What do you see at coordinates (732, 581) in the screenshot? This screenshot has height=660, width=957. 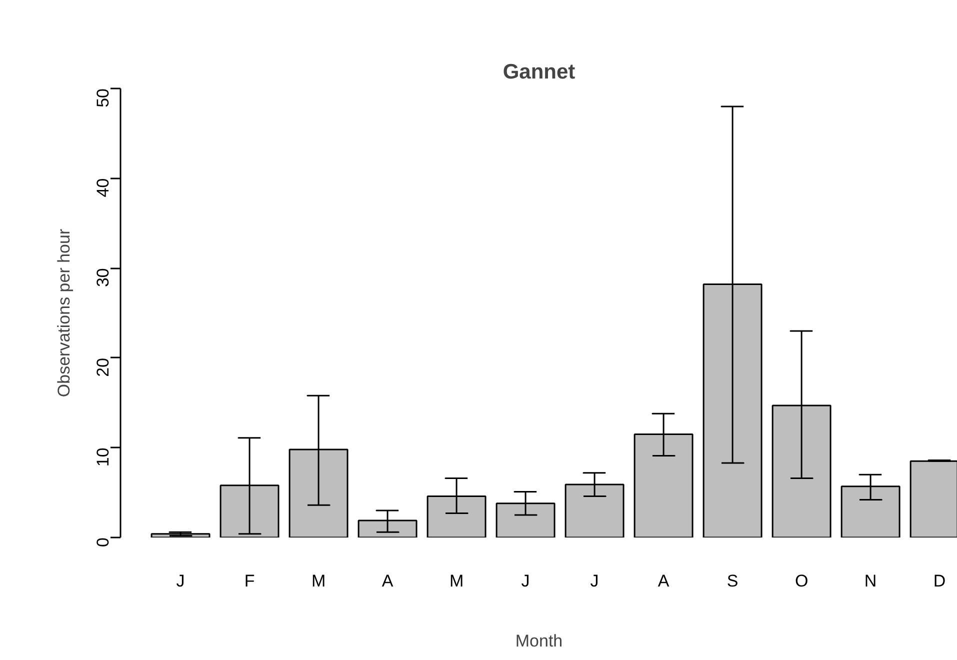 I see `x-tick-label: S` at bounding box center [732, 581].